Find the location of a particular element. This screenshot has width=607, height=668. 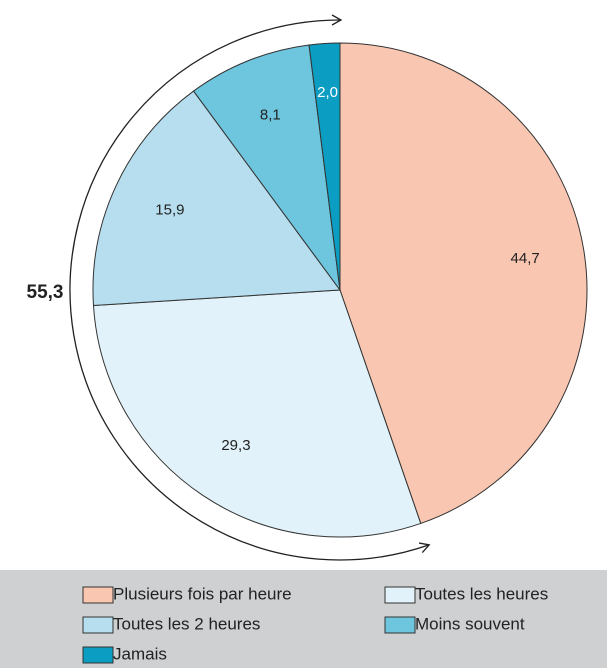

data-label: 29,3 is located at coordinates (235, 445).